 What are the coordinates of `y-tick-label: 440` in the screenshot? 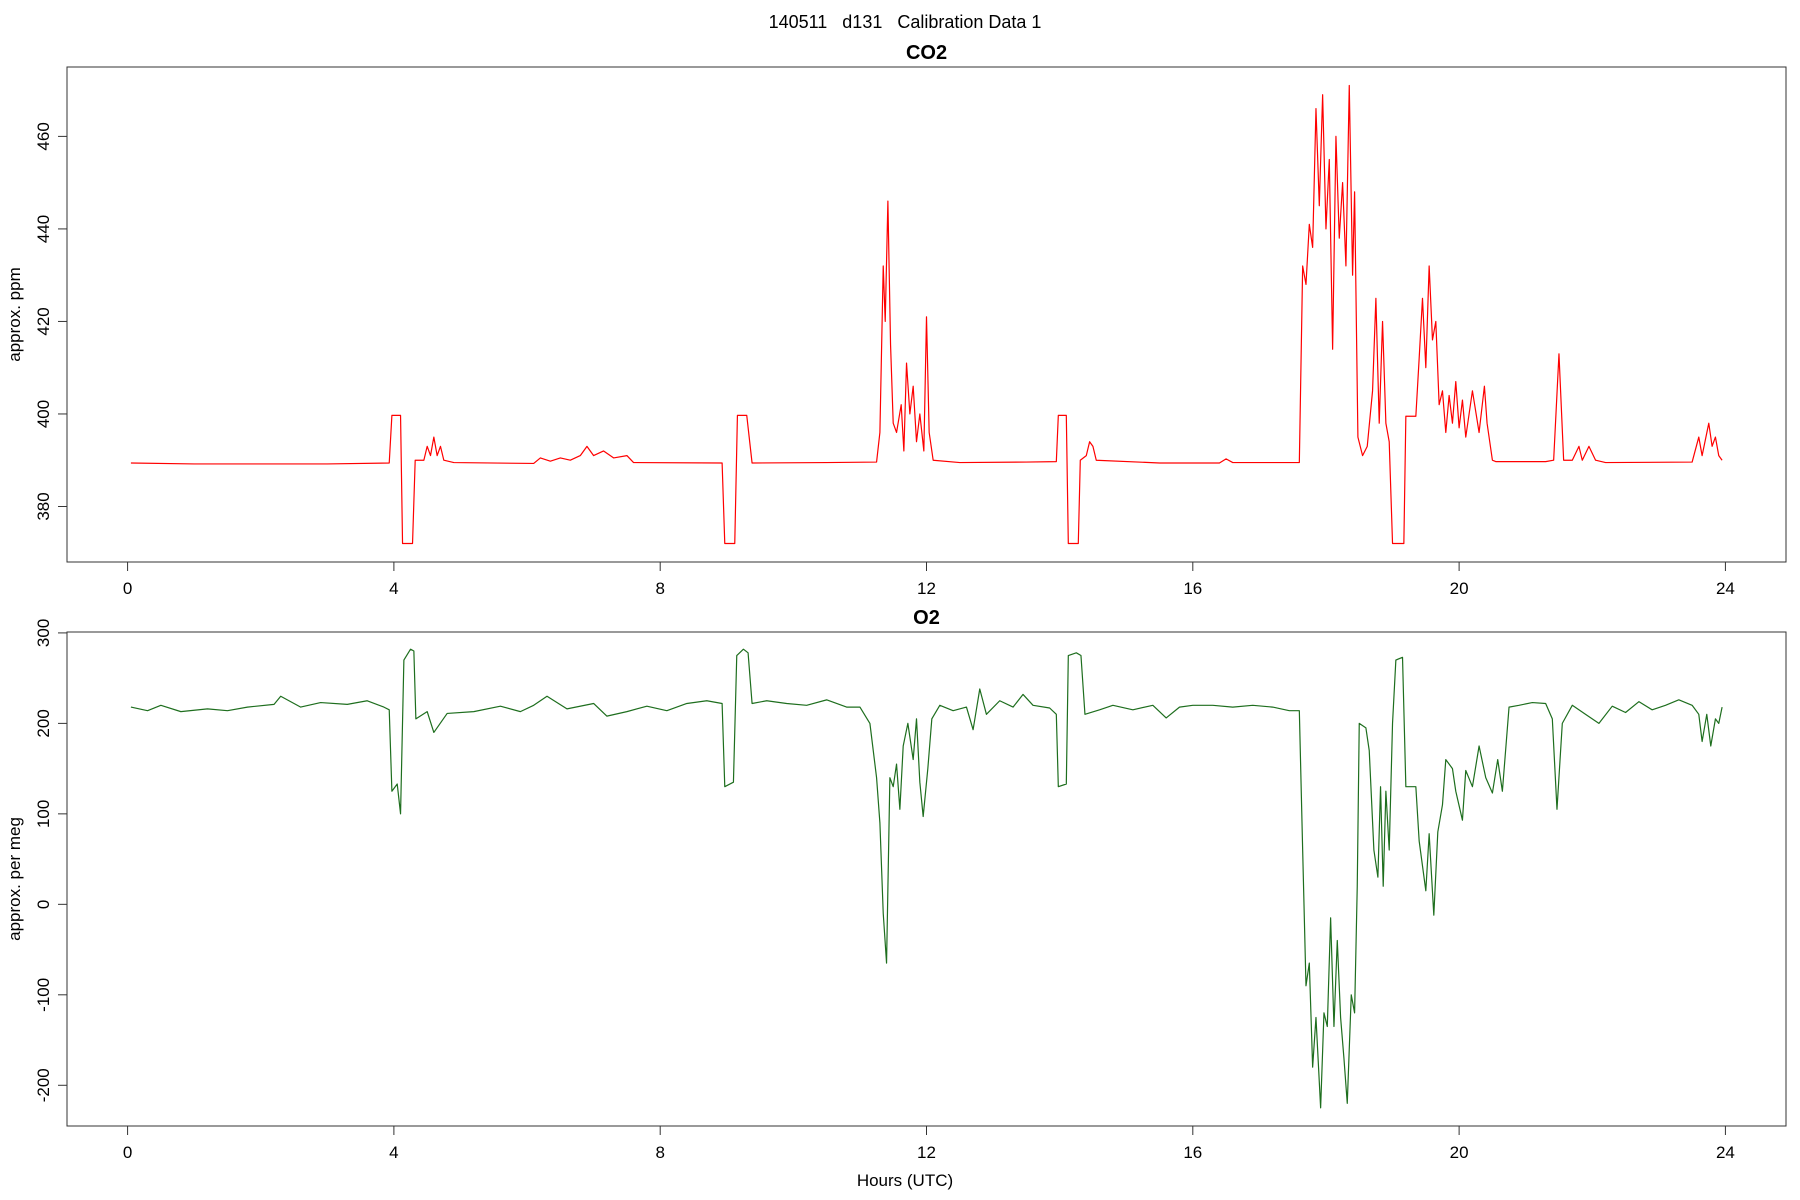 It's located at (43, 229).